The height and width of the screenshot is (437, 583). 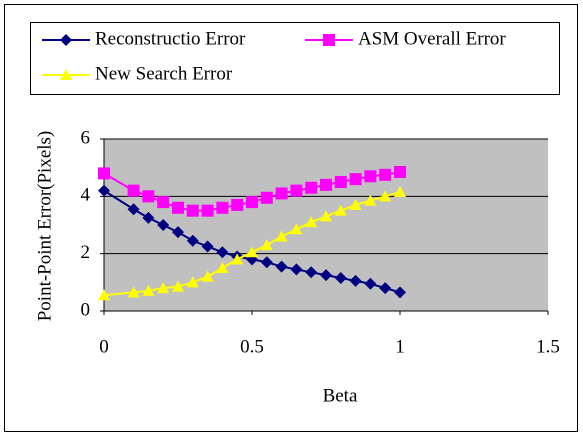 What do you see at coordinates (170, 38) in the screenshot?
I see `legend-label: Reconstructio Error` at bounding box center [170, 38].